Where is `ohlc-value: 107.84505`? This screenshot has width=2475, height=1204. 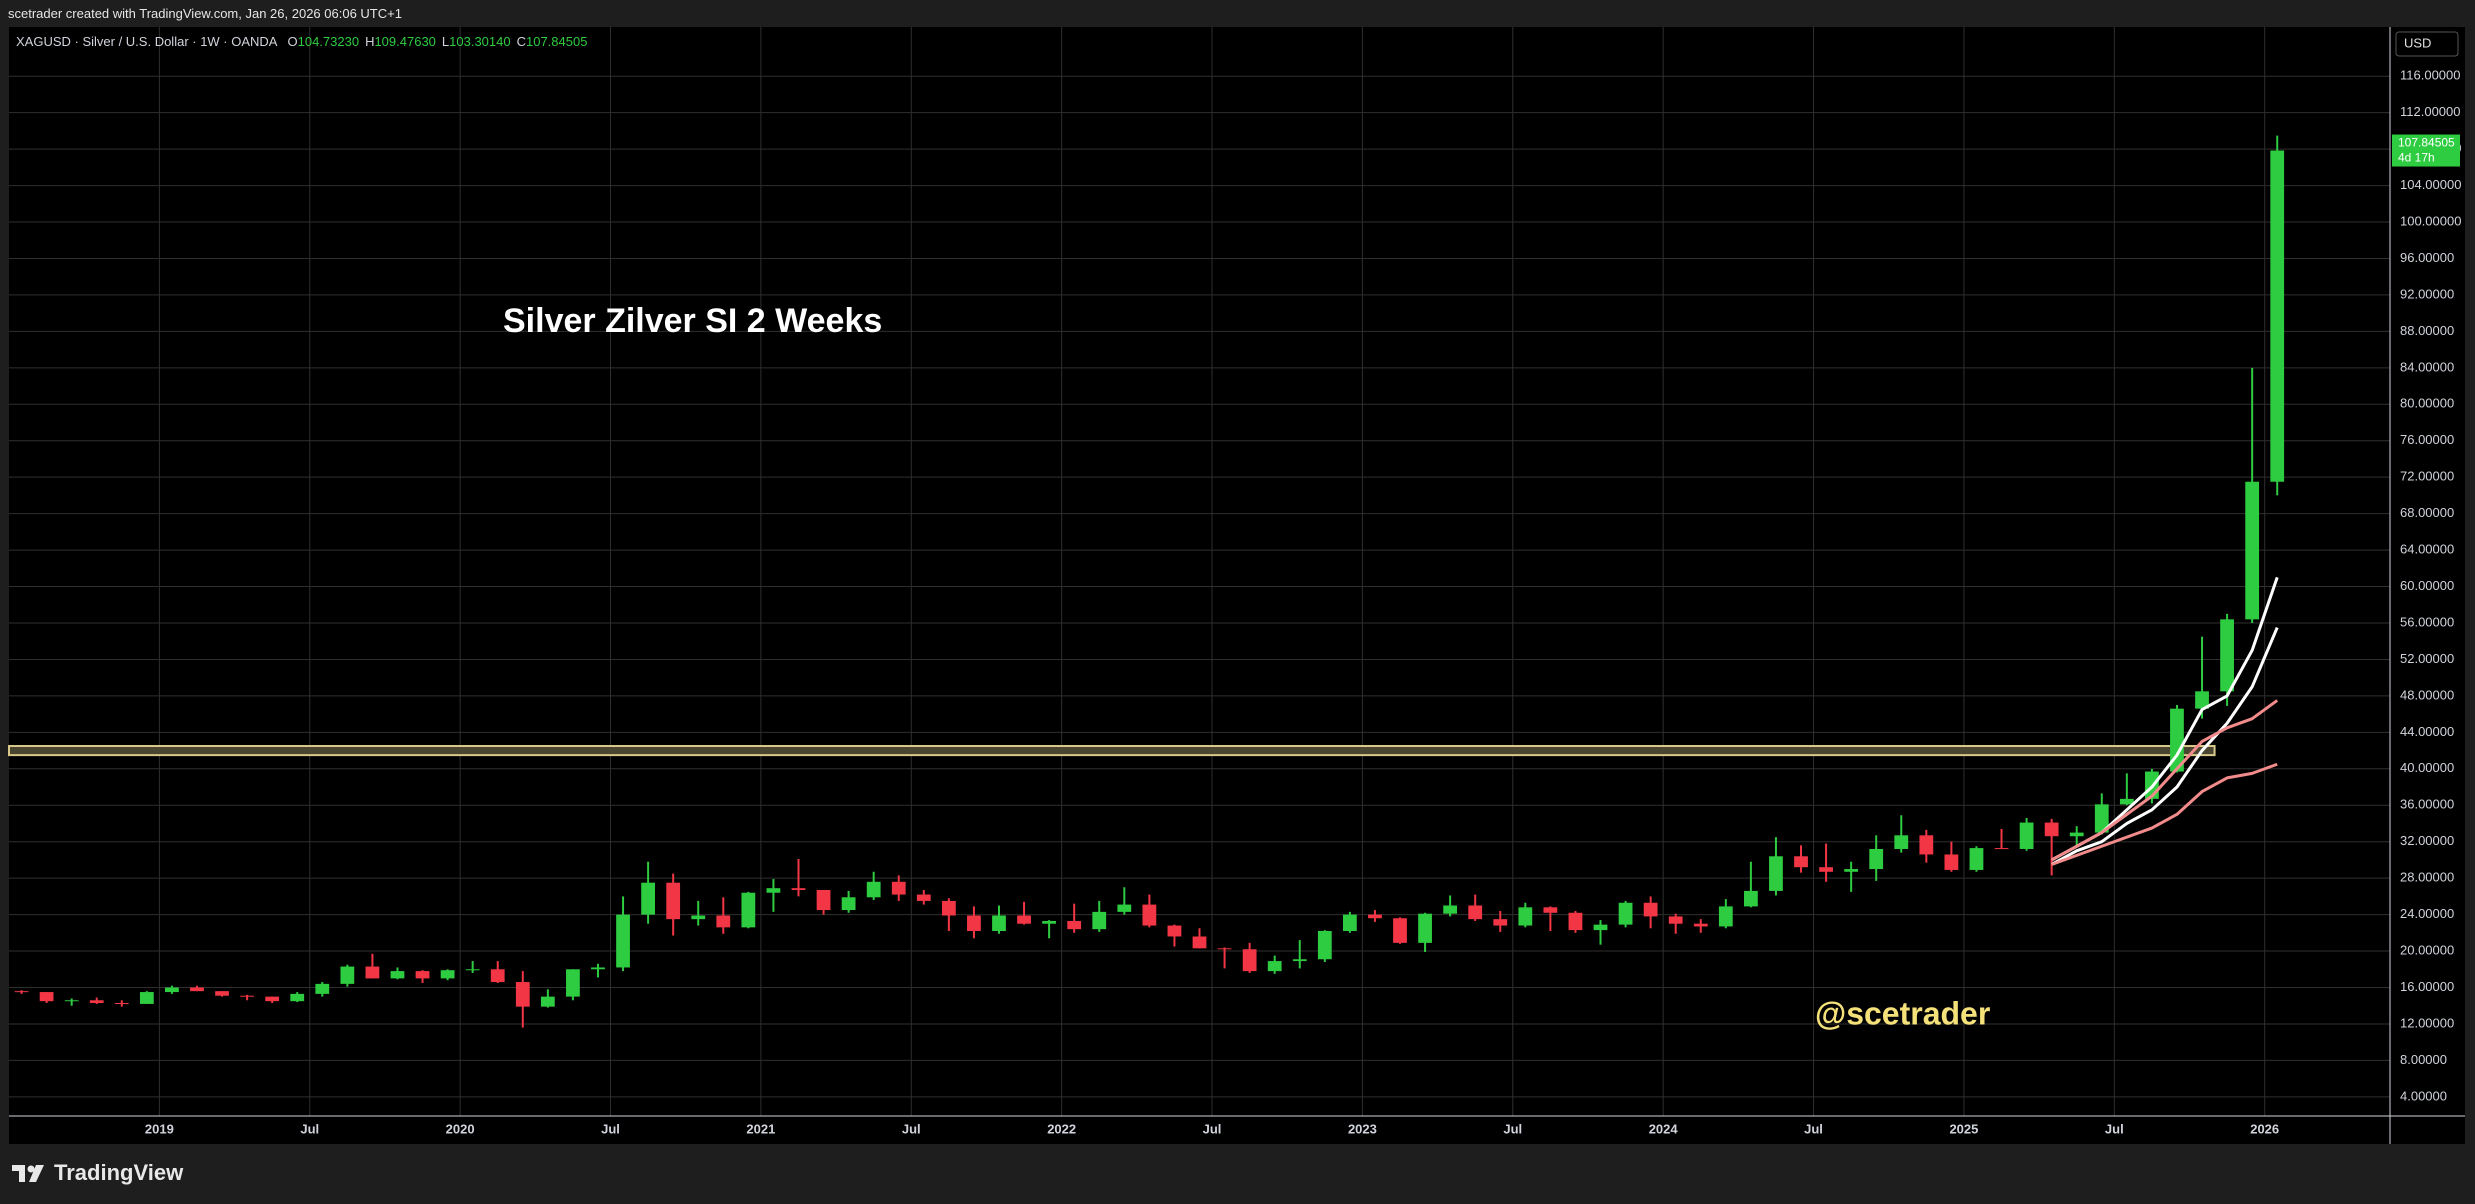 ohlc-value: 107.84505 is located at coordinates (556, 41).